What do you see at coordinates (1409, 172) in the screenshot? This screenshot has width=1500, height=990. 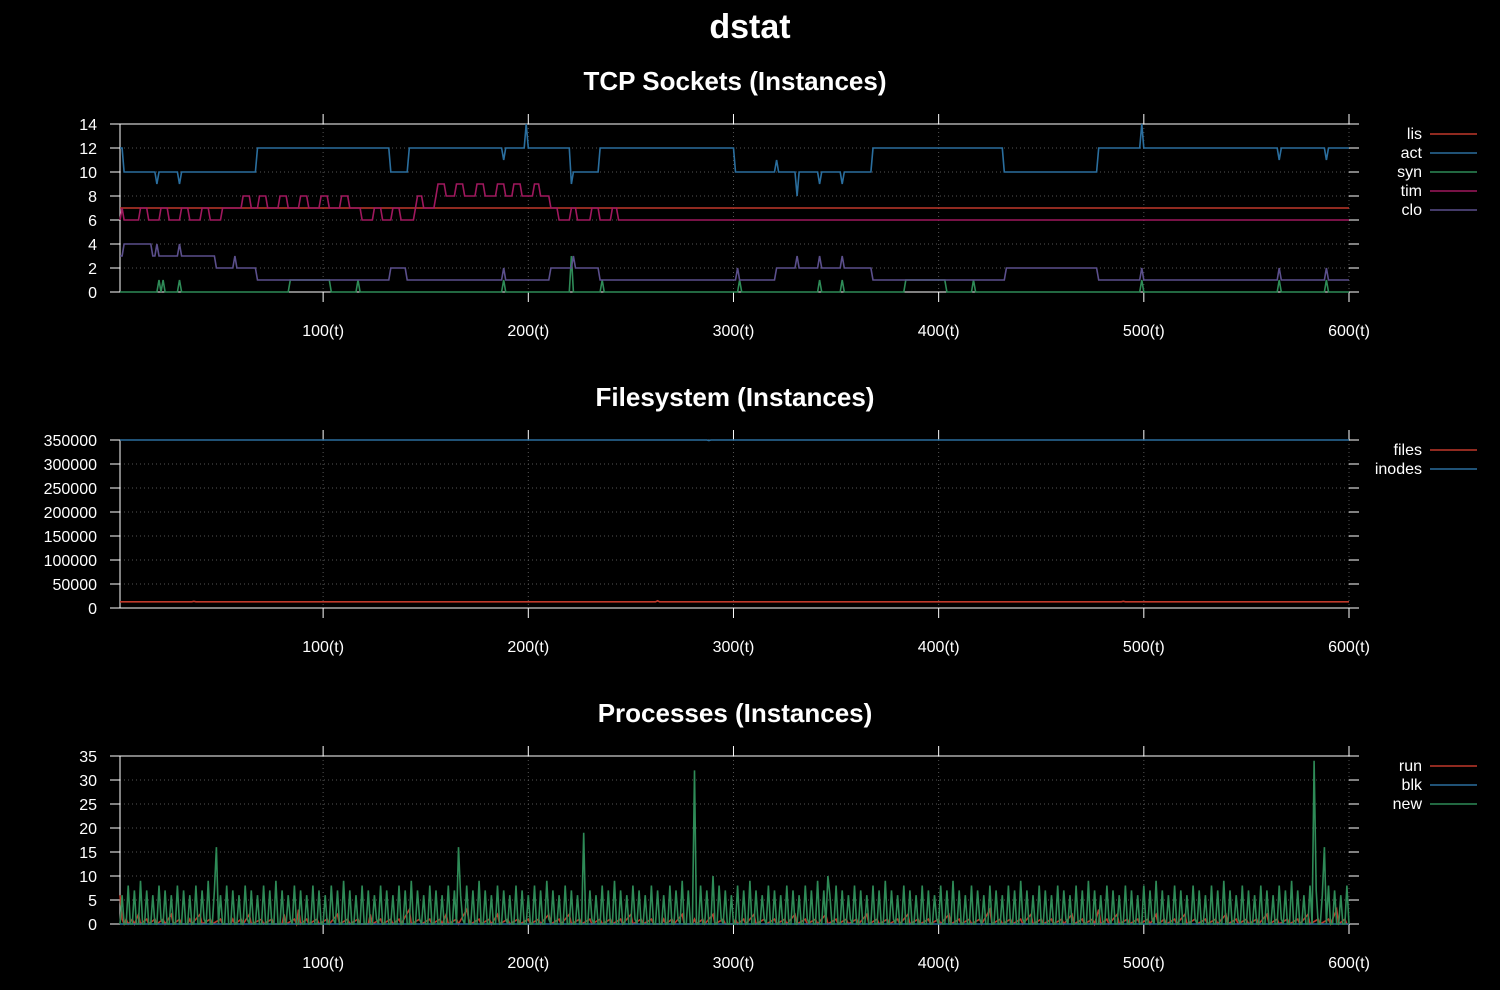 I see `legend-label-syn: syn` at bounding box center [1409, 172].